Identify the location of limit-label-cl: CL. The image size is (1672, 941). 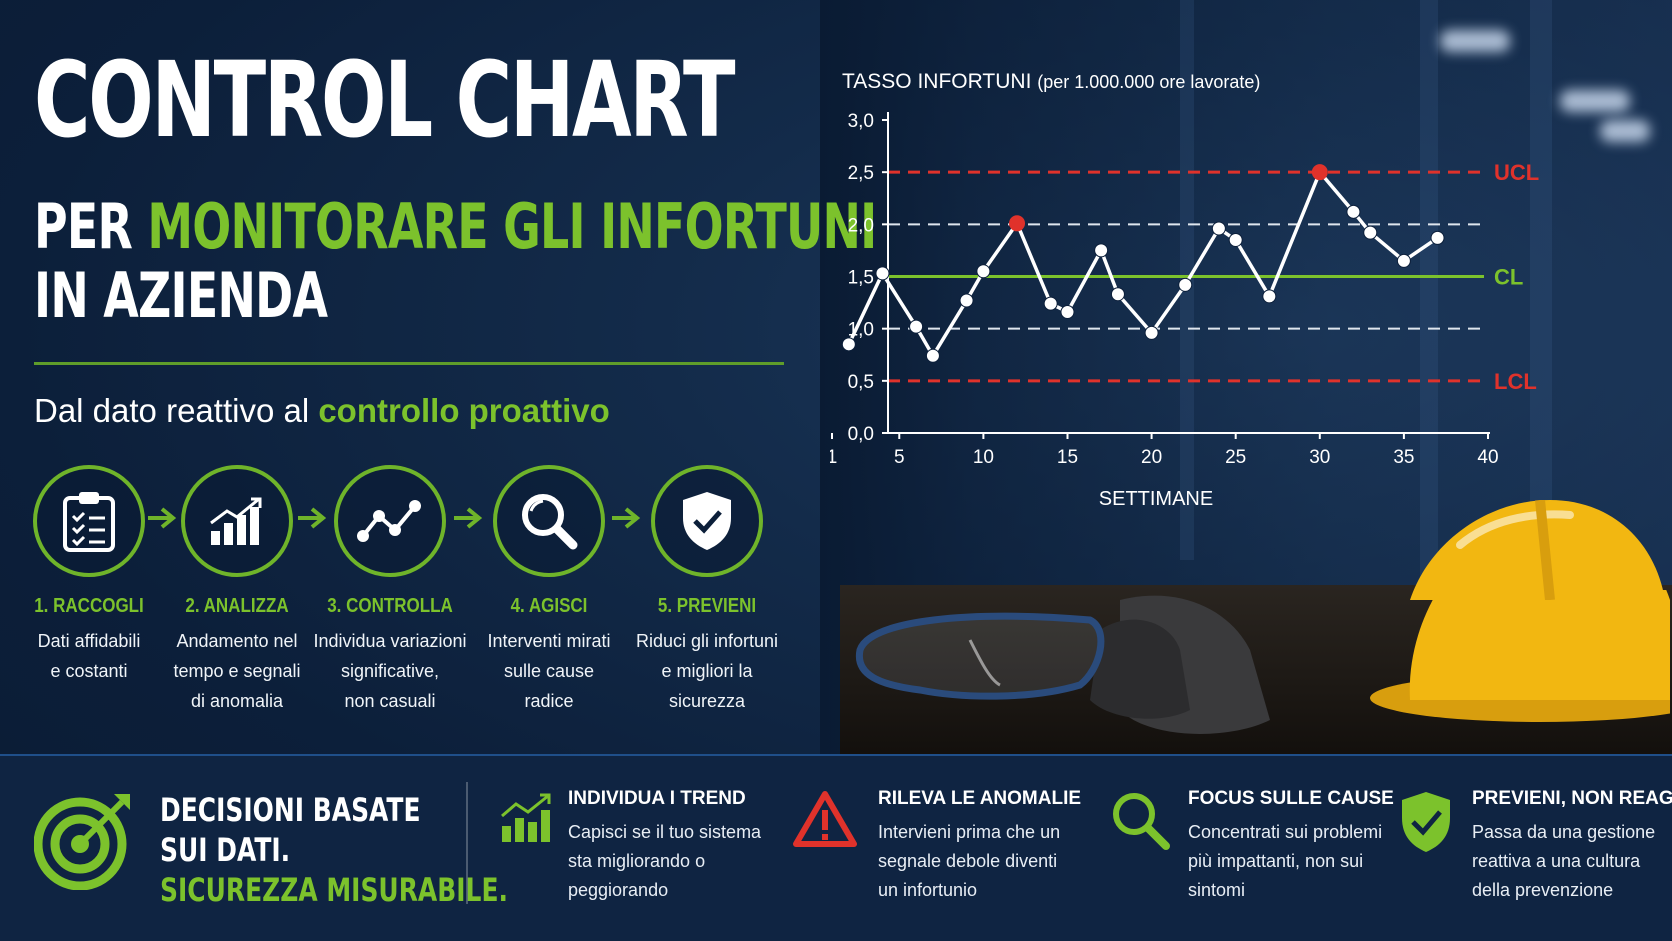
(1508, 277).